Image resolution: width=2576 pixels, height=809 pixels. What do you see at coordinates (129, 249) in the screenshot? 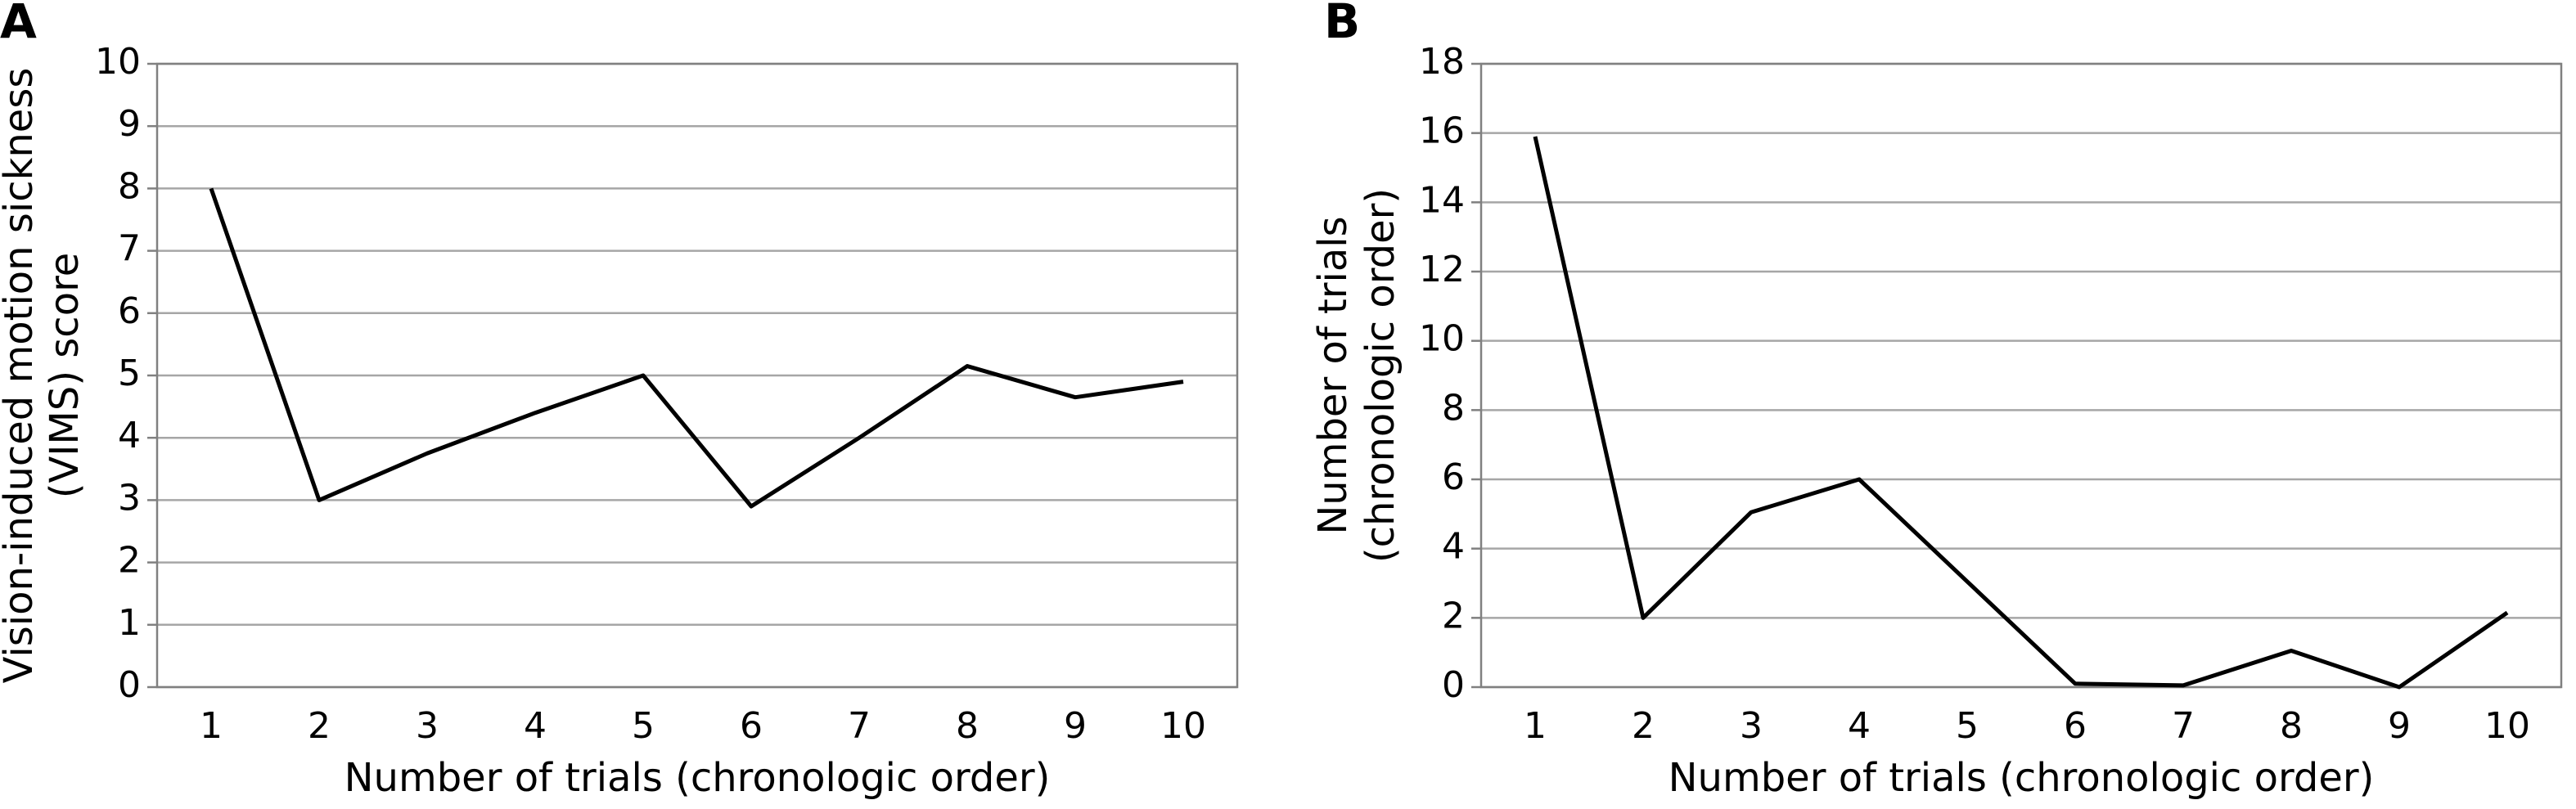
I see `y-tick-label: 7` at bounding box center [129, 249].